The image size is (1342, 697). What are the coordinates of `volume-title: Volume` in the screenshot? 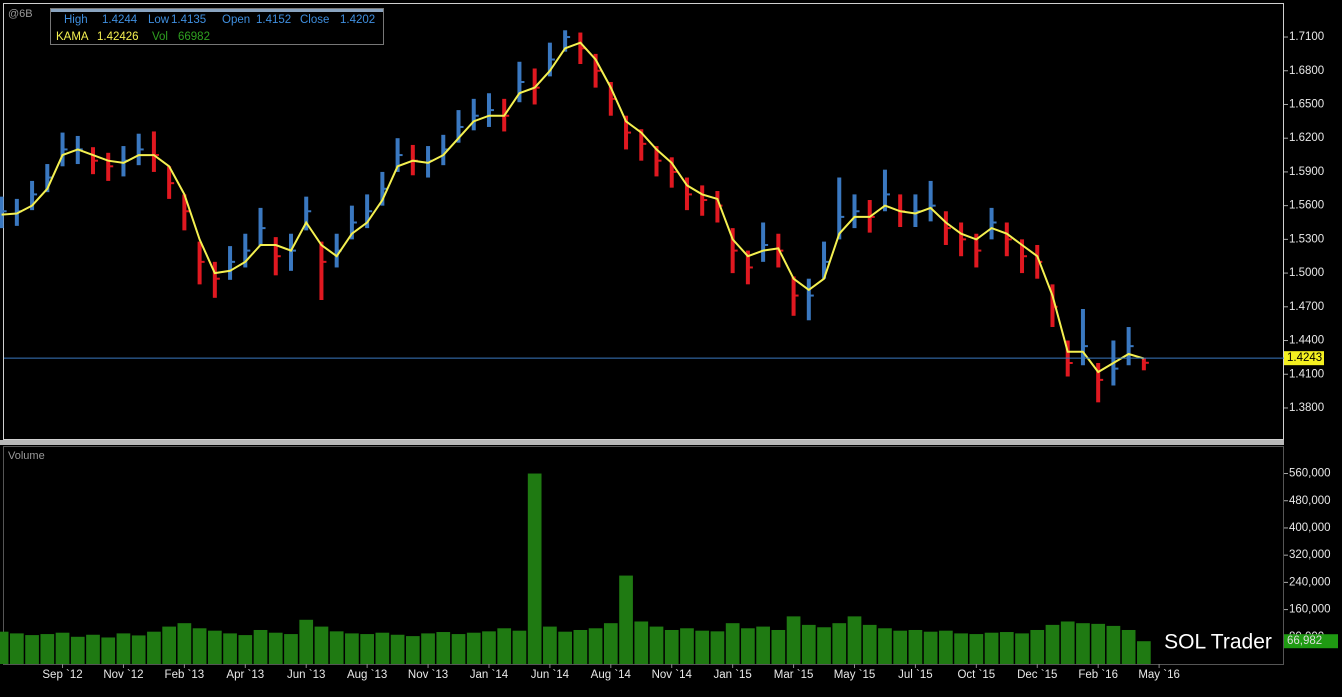 It's located at (26, 456).